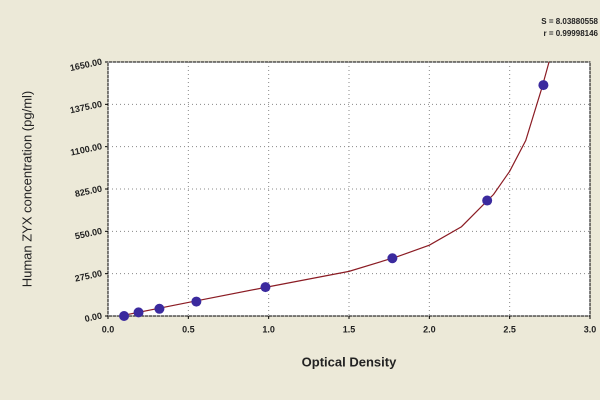  I want to click on x-tick-label: 2.5, so click(509, 329).